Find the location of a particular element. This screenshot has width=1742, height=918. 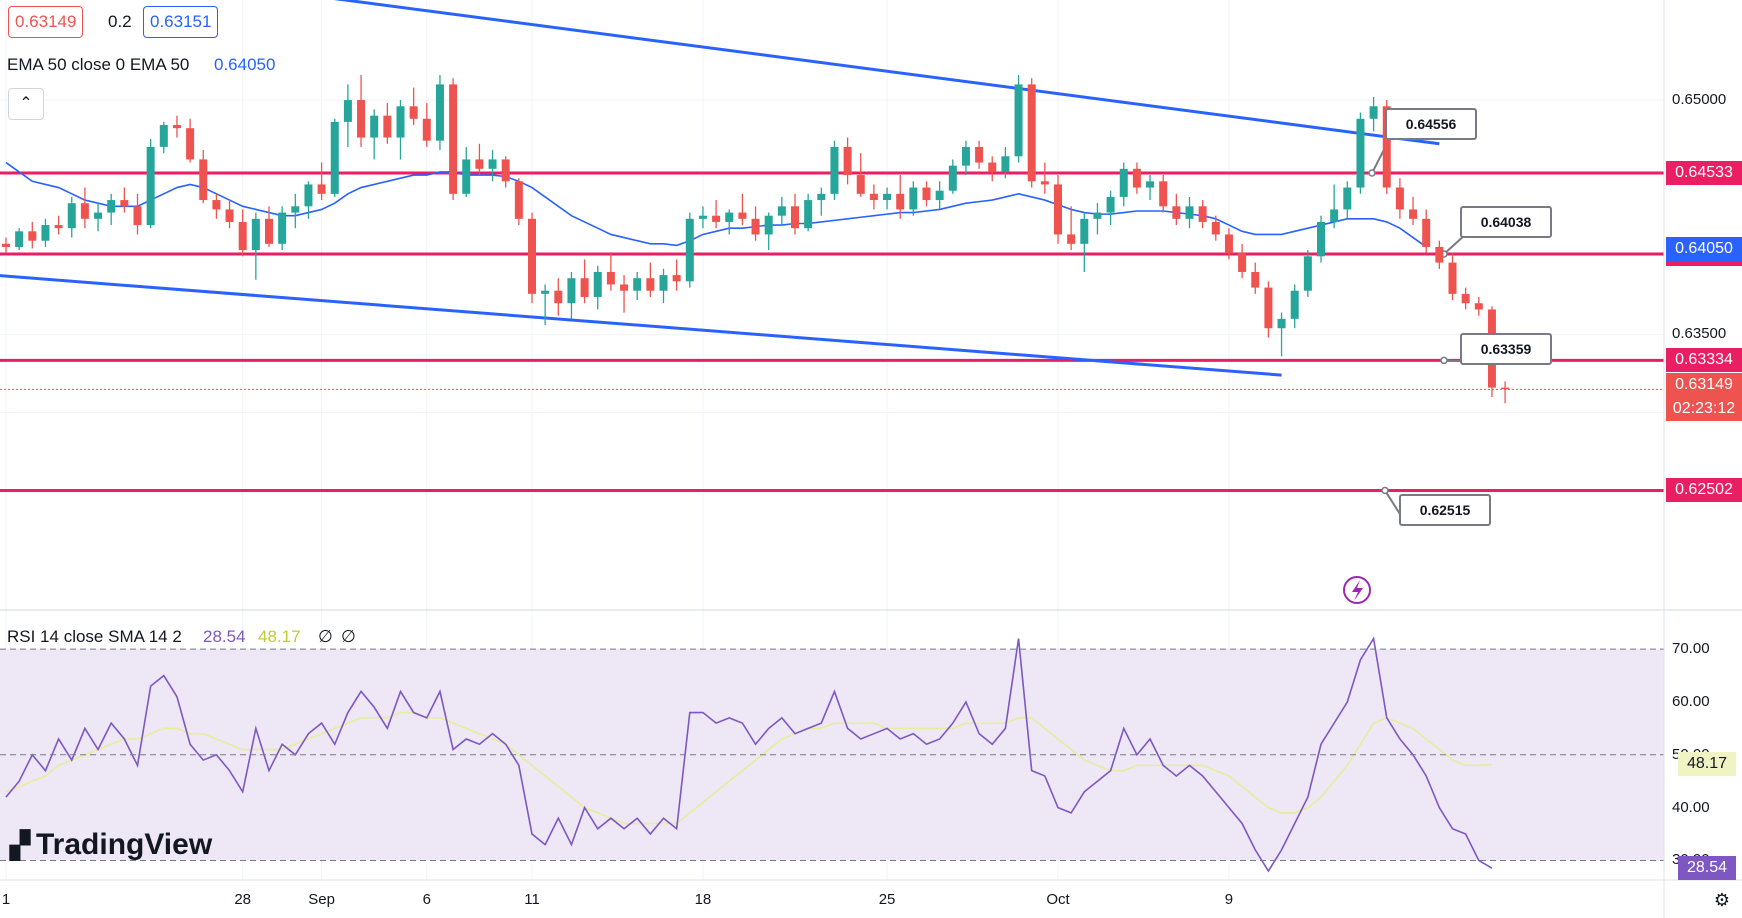

level-callout: 0.62515 is located at coordinates (1445, 510).